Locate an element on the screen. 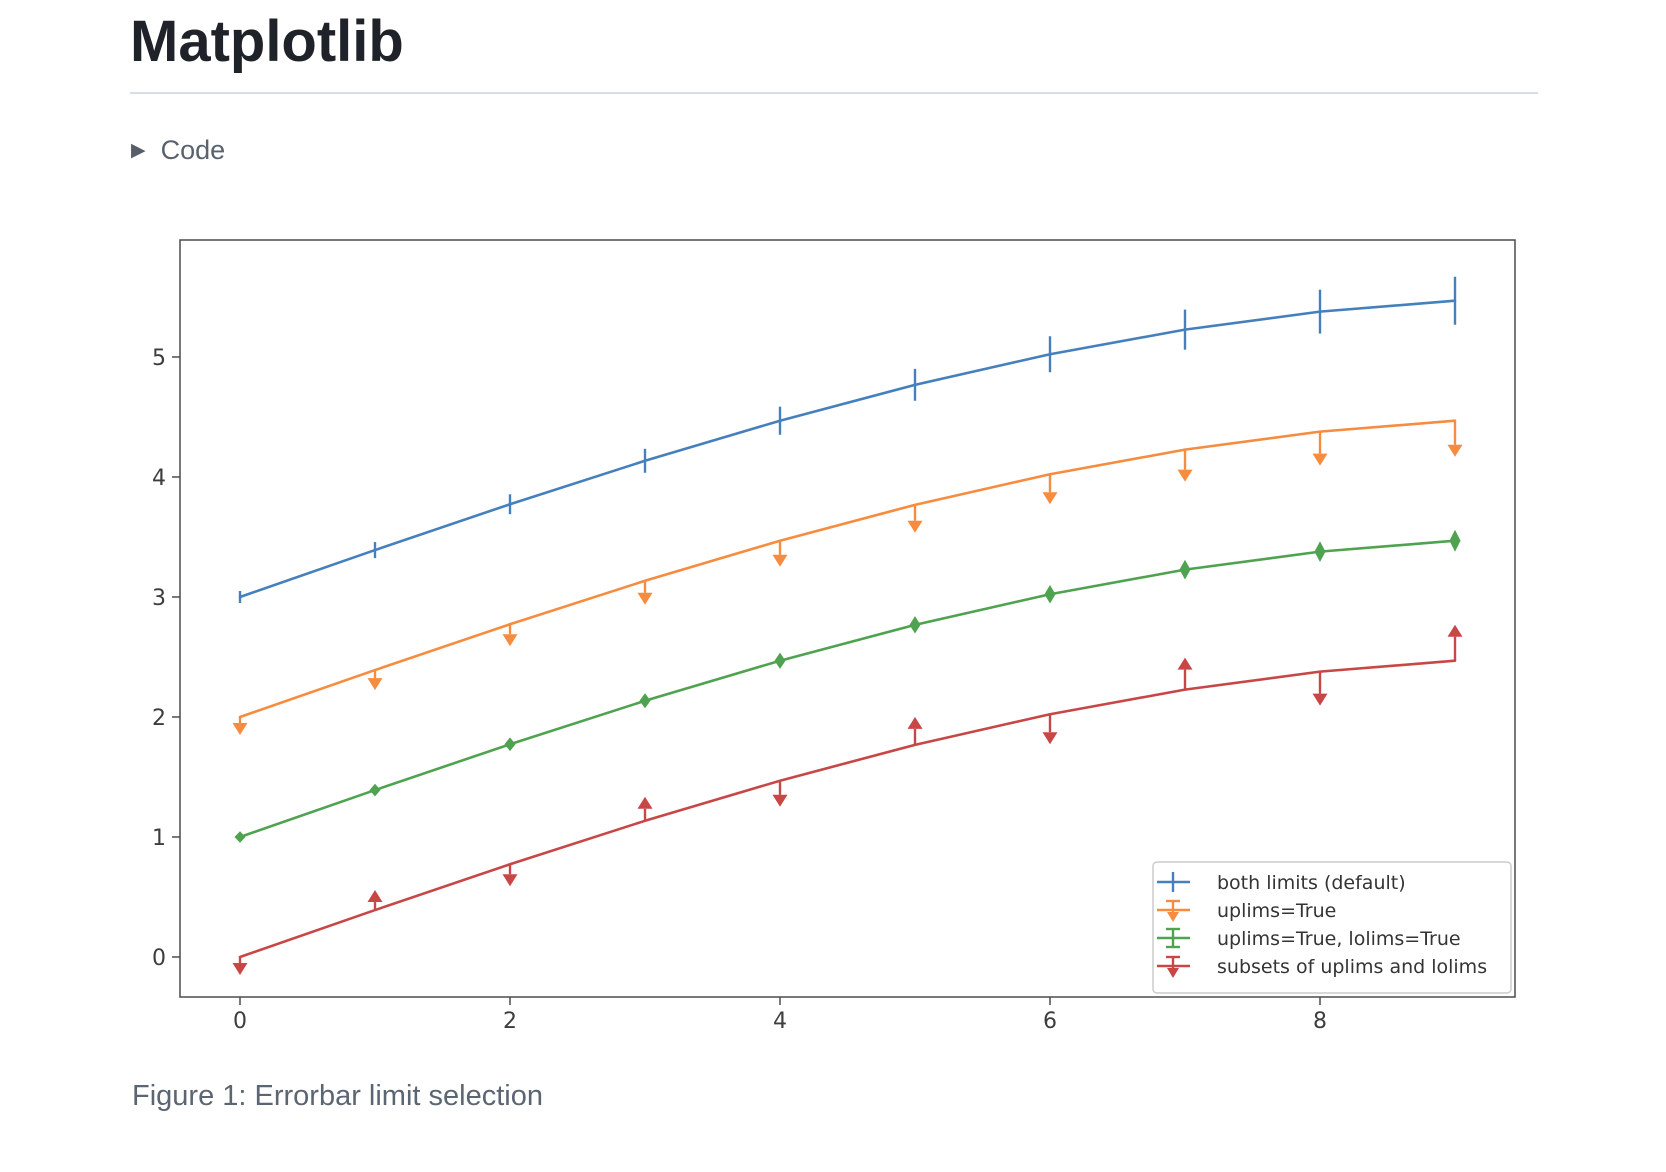 The width and height of the screenshot is (1666, 1172). x-axis-ticks: 0 2 4 6 8 is located at coordinates (780, 1015).